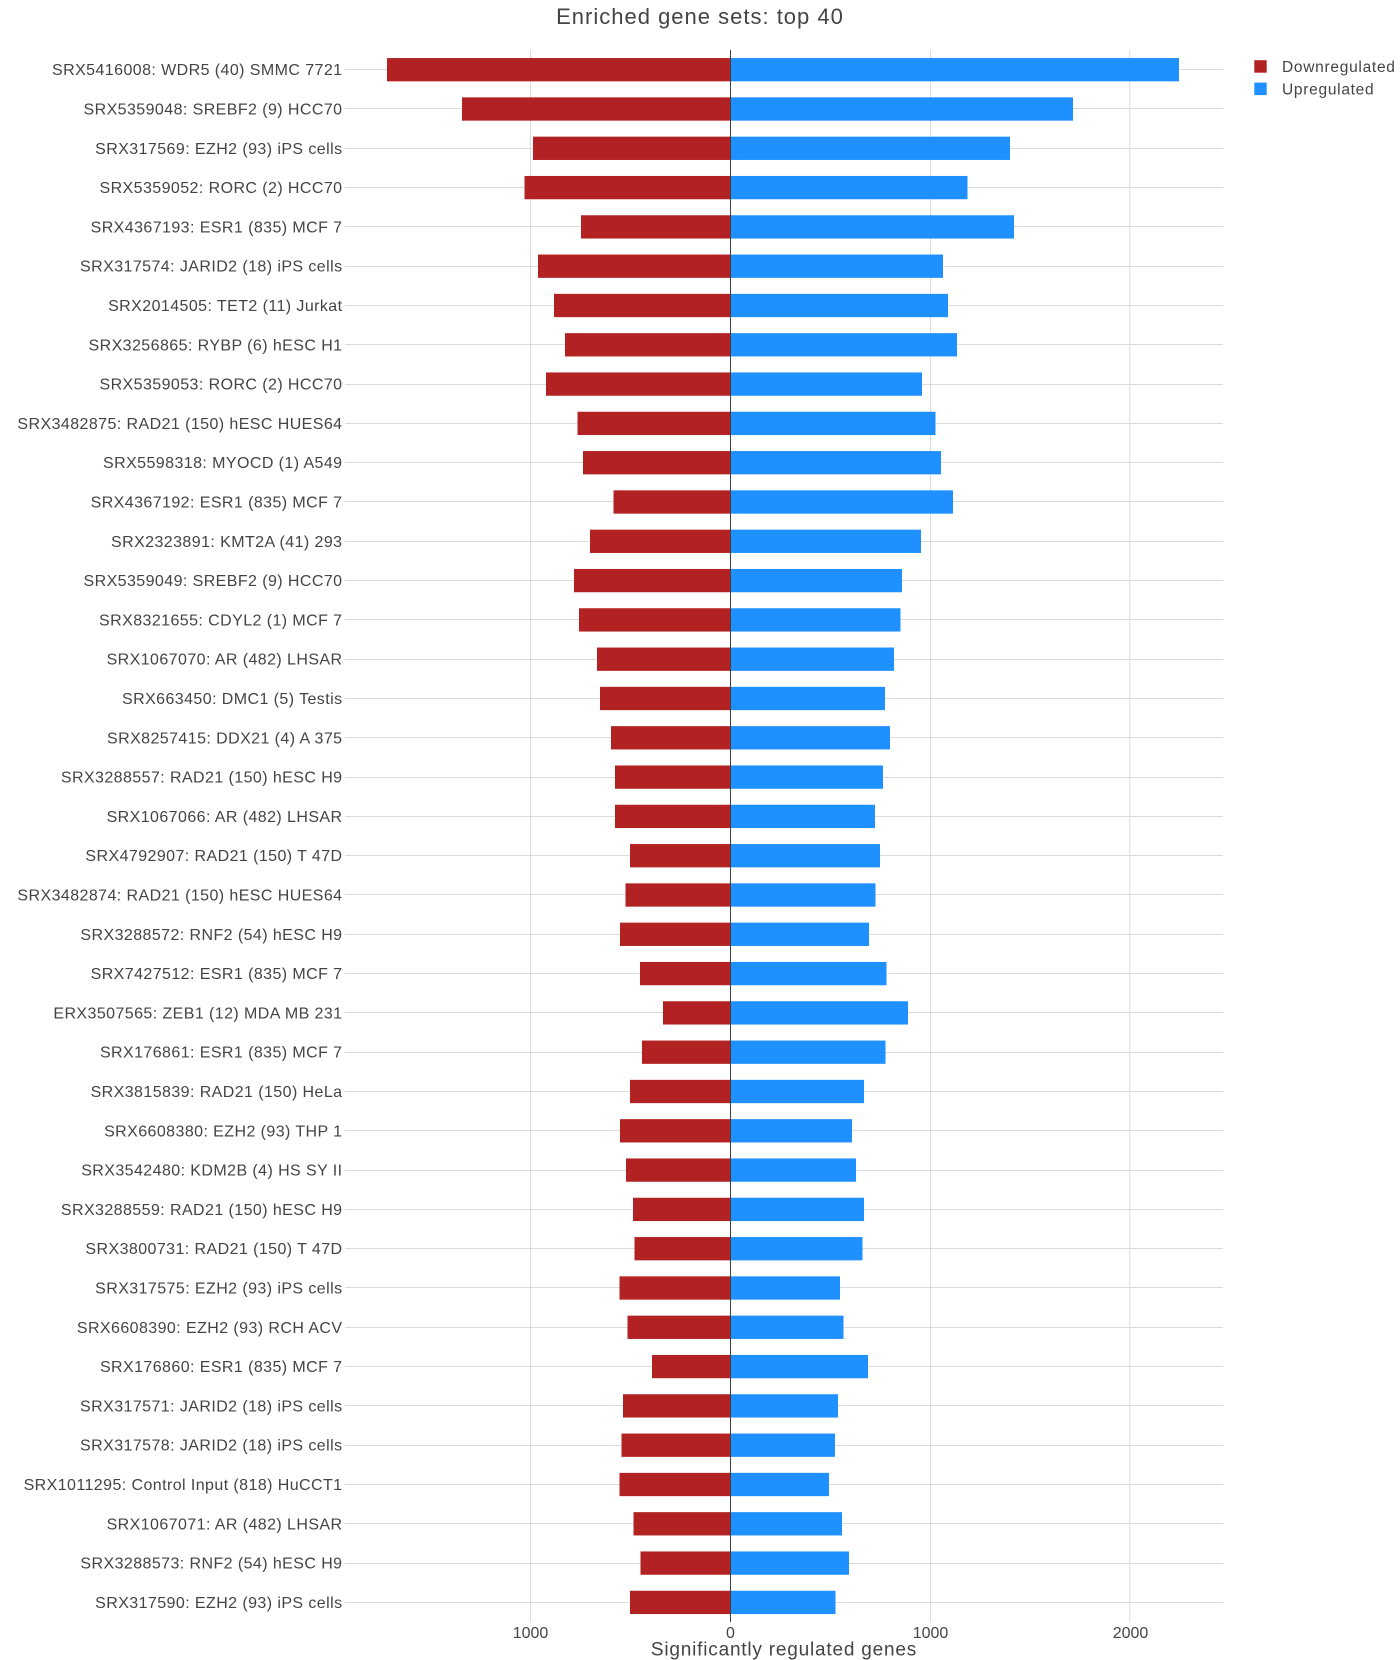 The height and width of the screenshot is (1660, 1400). Describe the element at coordinates (1339, 67) in the screenshot. I see `svg-text: Downregulated` at that location.